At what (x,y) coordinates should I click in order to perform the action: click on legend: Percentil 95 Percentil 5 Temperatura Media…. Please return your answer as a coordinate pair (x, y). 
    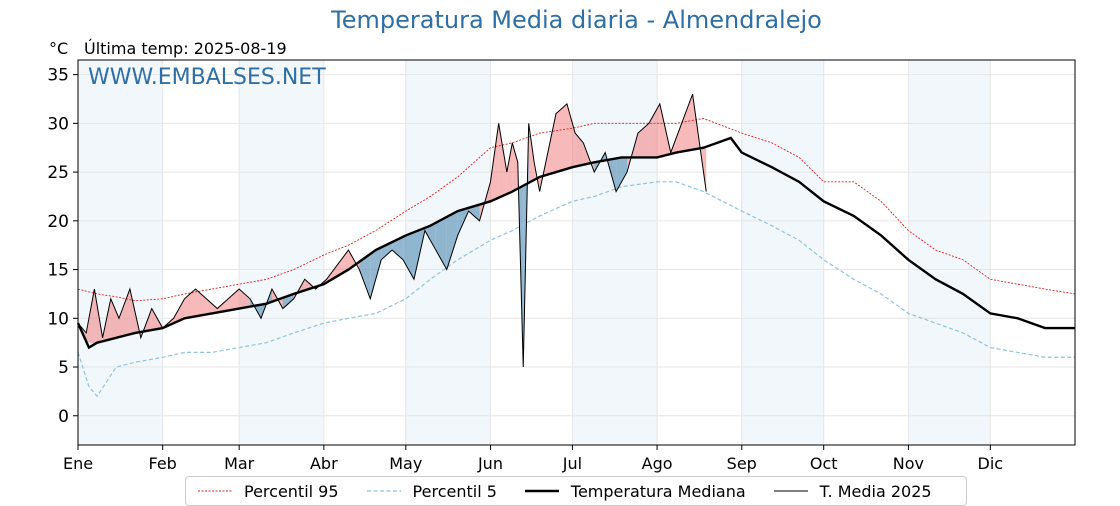
    Looking at the image, I should click on (576, 491).